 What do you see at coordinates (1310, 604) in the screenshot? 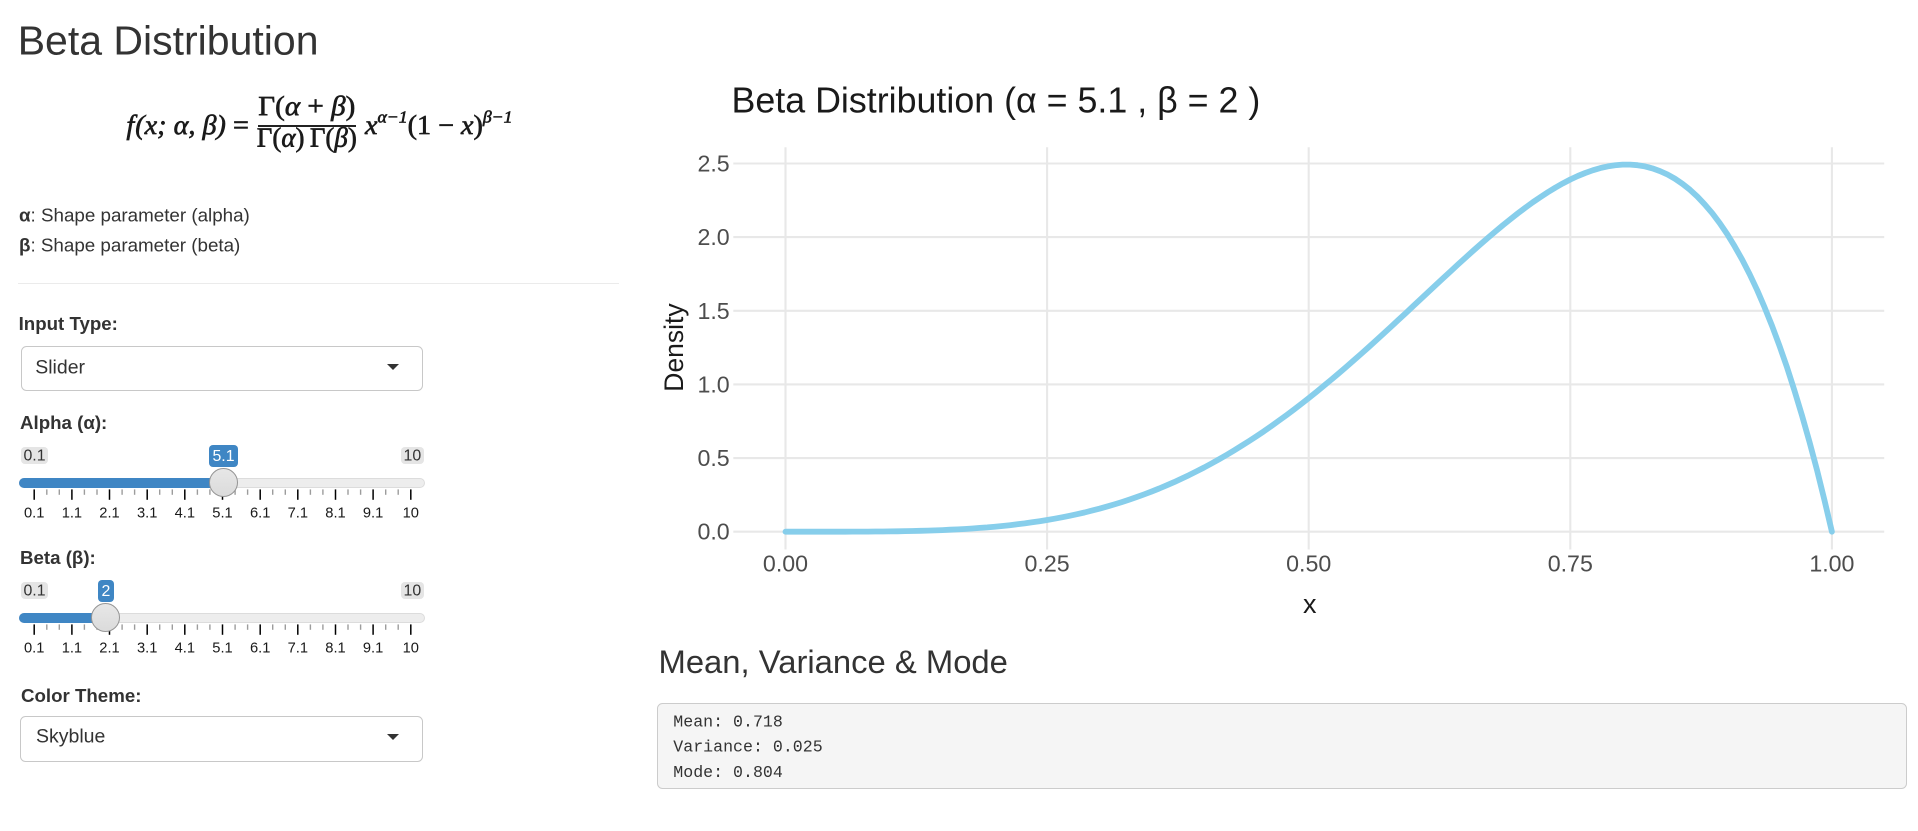
I see `svg-text: x` at bounding box center [1310, 604].